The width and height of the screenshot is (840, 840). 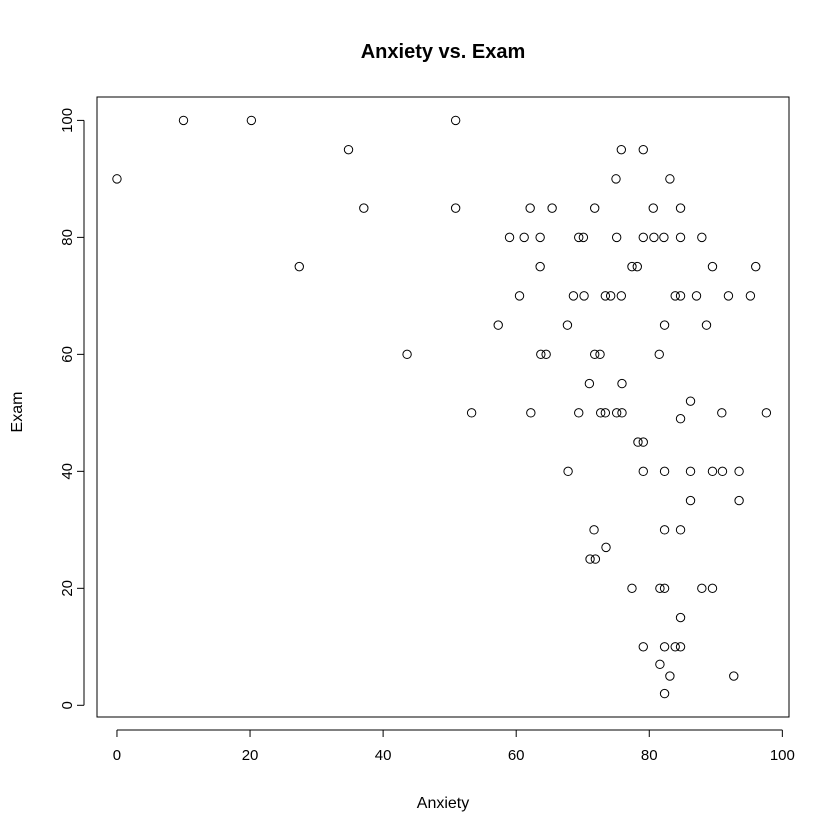 What do you see at coordinates (454, 746) in the screenshot?
I see `x-axis: 0 20 40 60 80 100` at bounding box center [454, 746].